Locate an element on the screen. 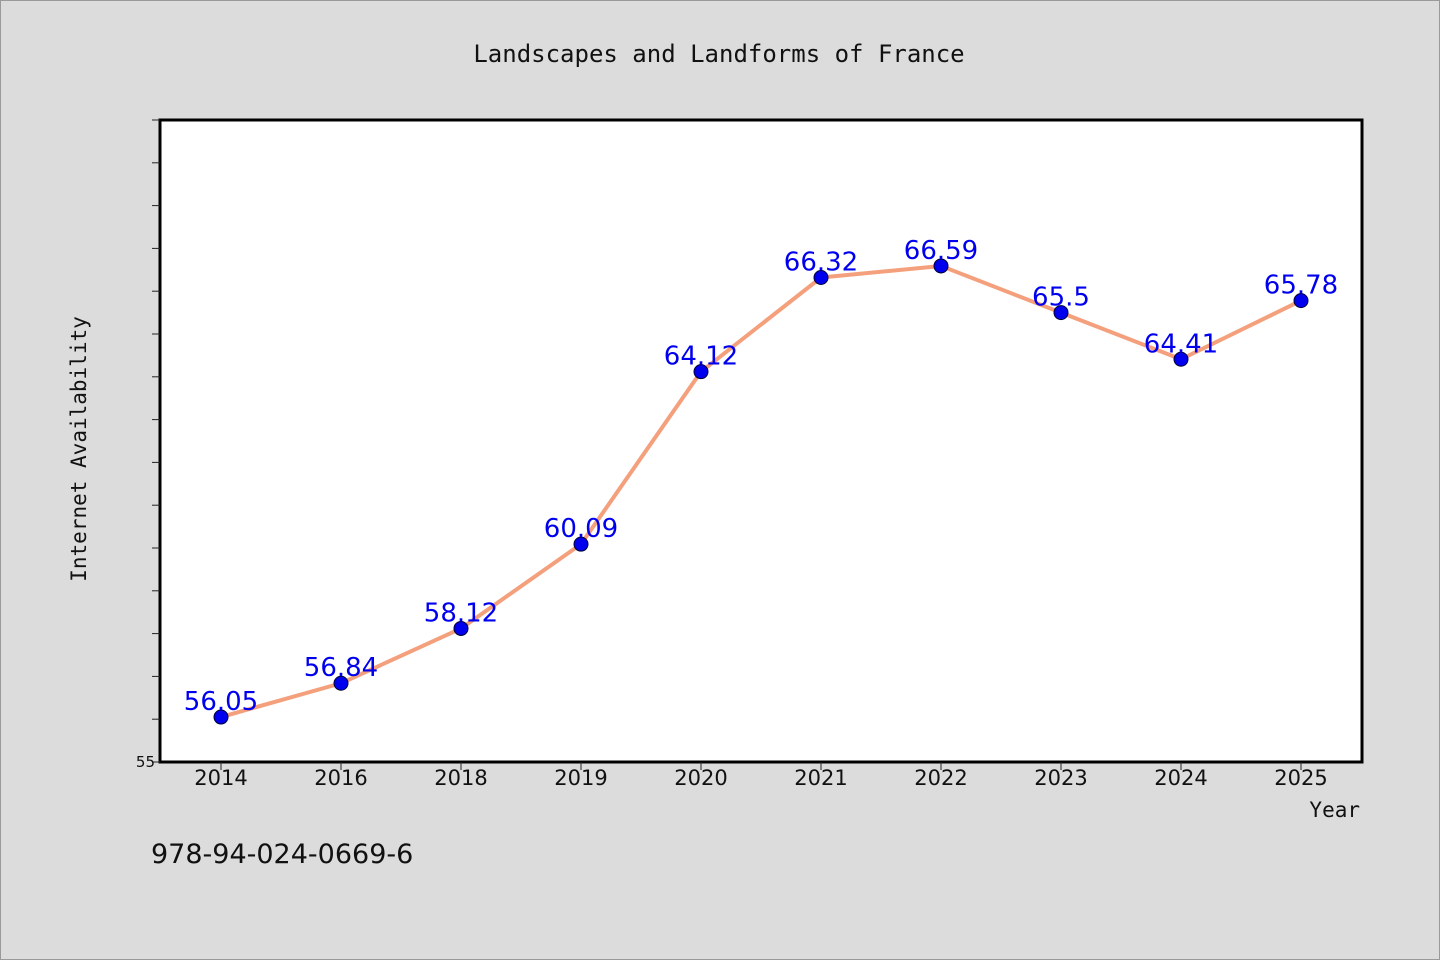 The height and width of the screenshot is (960, 1440). x-tick-label: 2014 is located at coordinates (220, 778).